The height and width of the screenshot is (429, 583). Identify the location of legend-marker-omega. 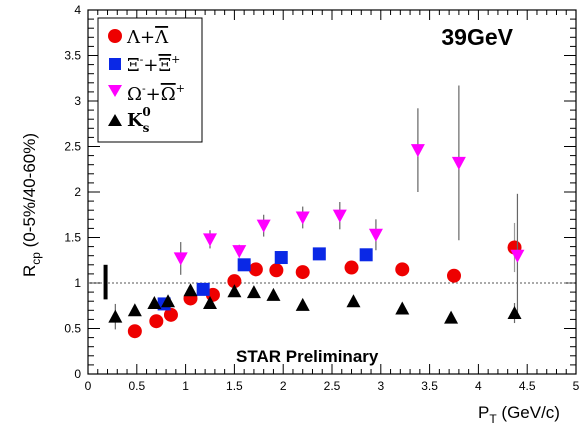
(115, 91).